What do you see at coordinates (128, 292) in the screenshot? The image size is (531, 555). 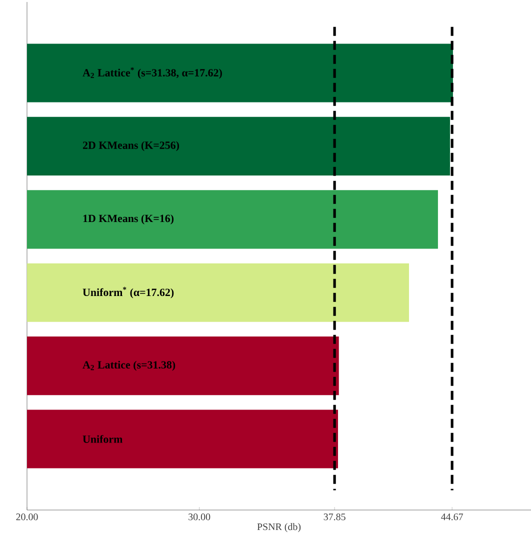 I see `y-tick-label: Uniform$^{*}$ (α=17.62)` at bounding box center [128, 292].